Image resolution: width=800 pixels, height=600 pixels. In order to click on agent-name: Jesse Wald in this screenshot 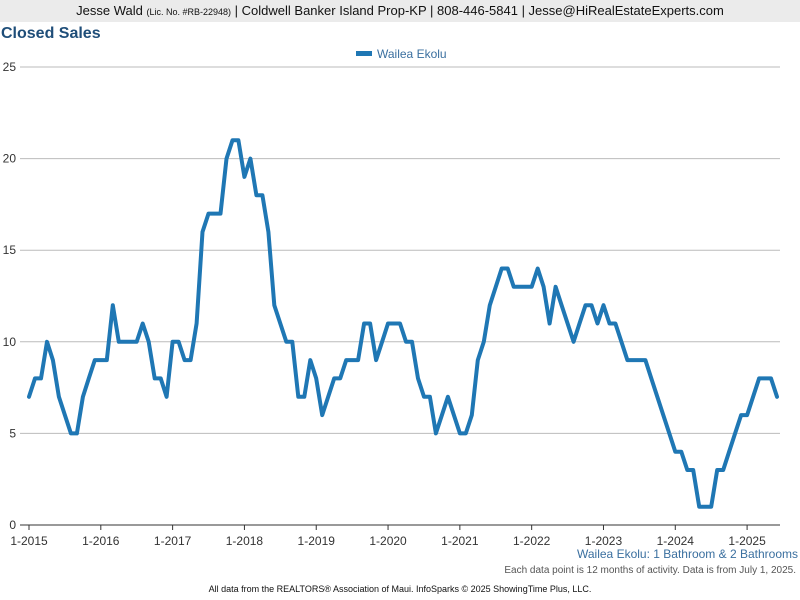, I will do `click(109, 10)`.